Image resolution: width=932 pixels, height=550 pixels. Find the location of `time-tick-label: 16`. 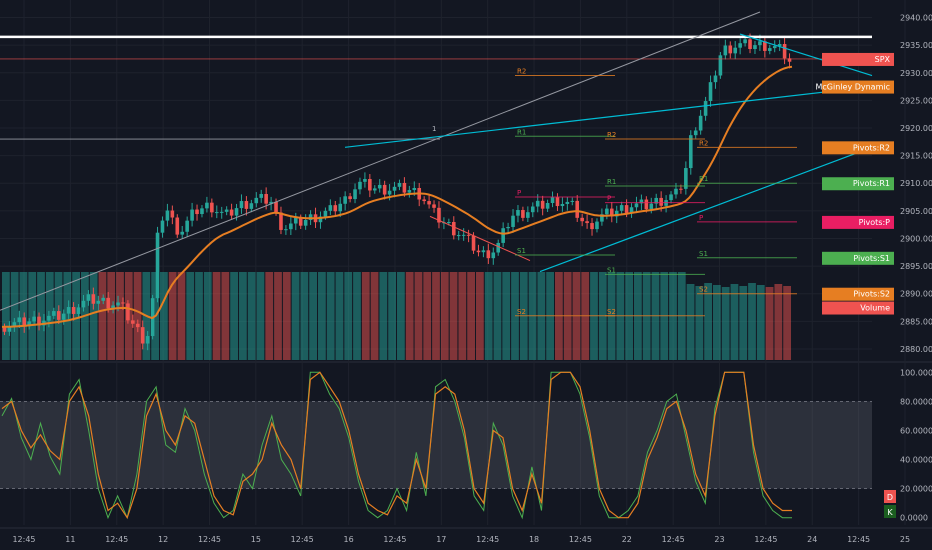

time-tick-label: 16 is located at coordinates (348, 539).